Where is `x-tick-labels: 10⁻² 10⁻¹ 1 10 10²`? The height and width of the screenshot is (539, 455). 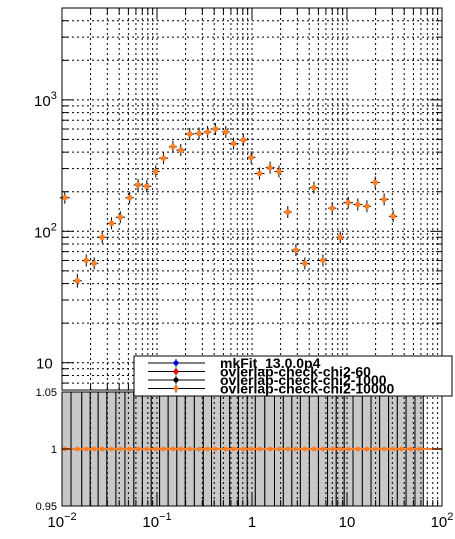 x-tick-labels: 10⁻² 10⁻¹ 1 10 10² is located at coordinates (250, 521).